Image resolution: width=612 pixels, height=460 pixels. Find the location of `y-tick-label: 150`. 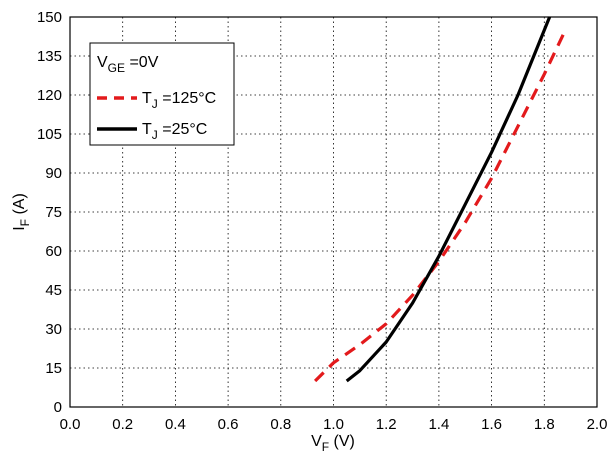

y-tick-label: 150 is located at coordinates (49, 17).